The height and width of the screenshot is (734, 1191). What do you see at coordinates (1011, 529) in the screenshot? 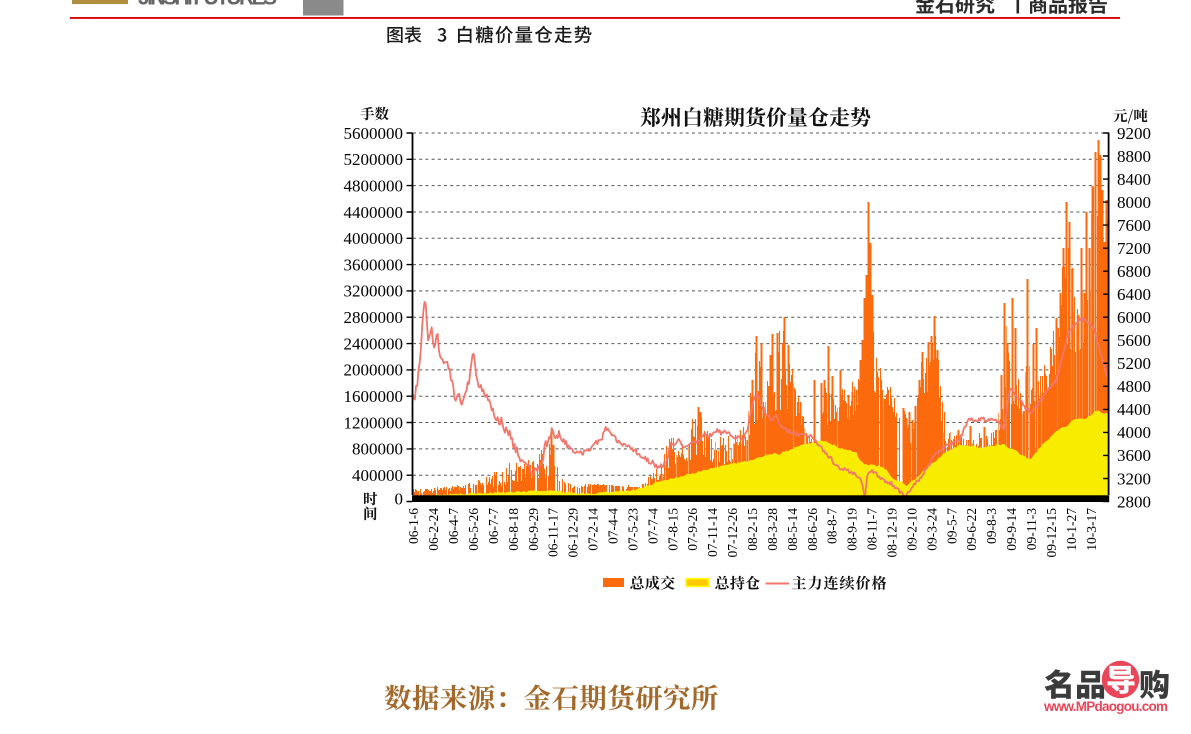
I see `svg-text: 09-9-14` at bounding box center [1011, 529].